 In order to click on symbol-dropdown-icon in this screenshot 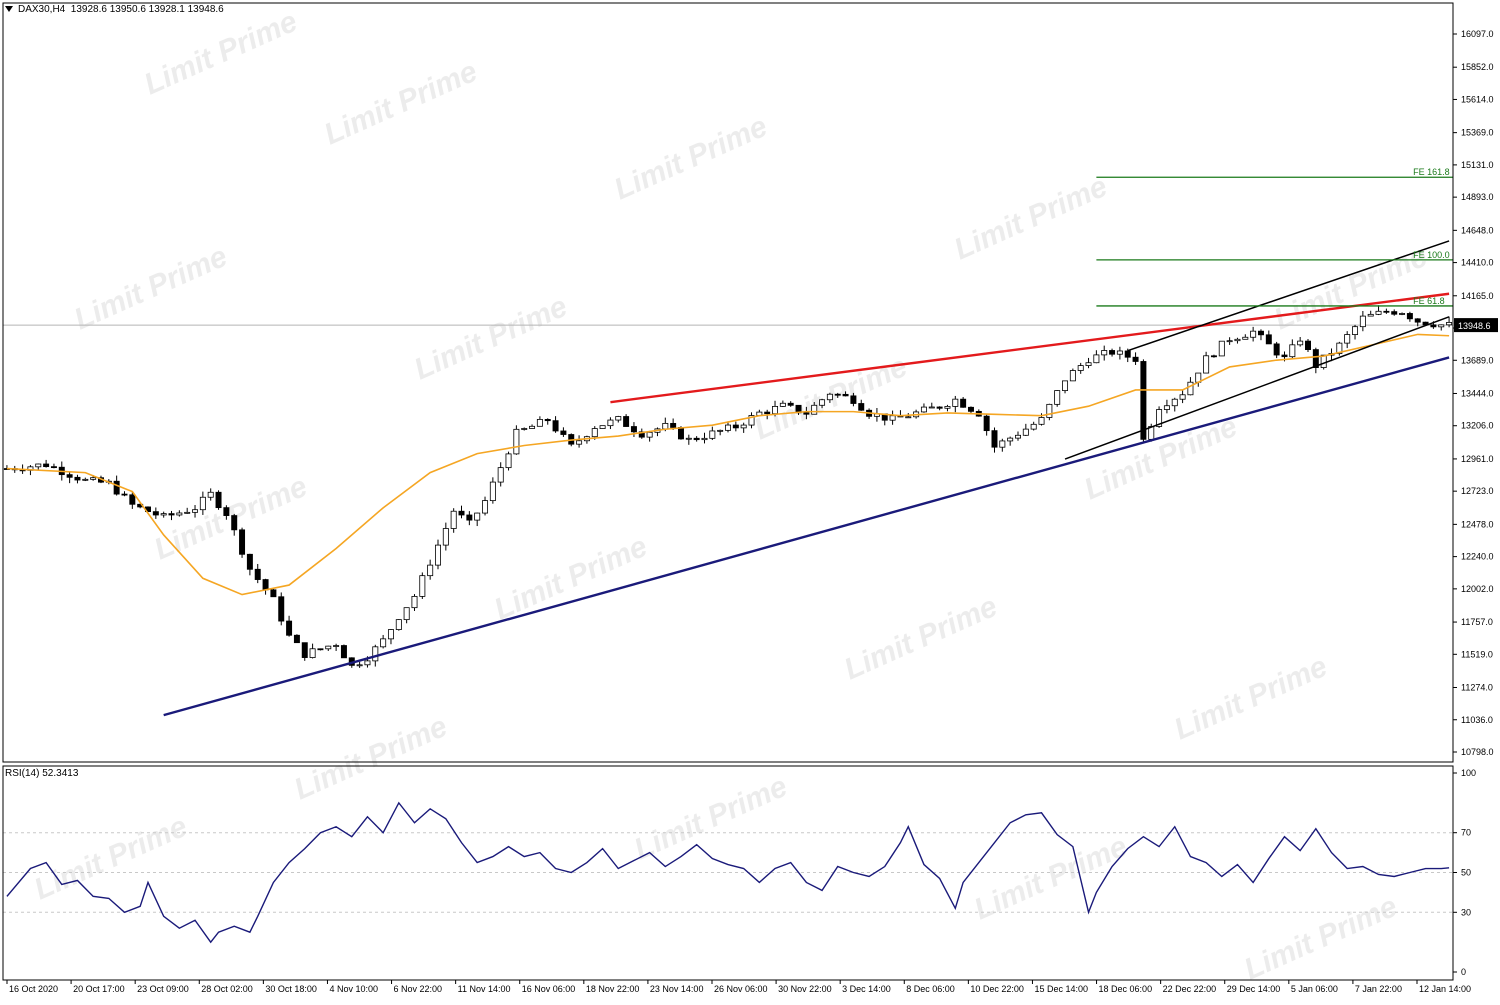, I will do `click(9, 9)`.